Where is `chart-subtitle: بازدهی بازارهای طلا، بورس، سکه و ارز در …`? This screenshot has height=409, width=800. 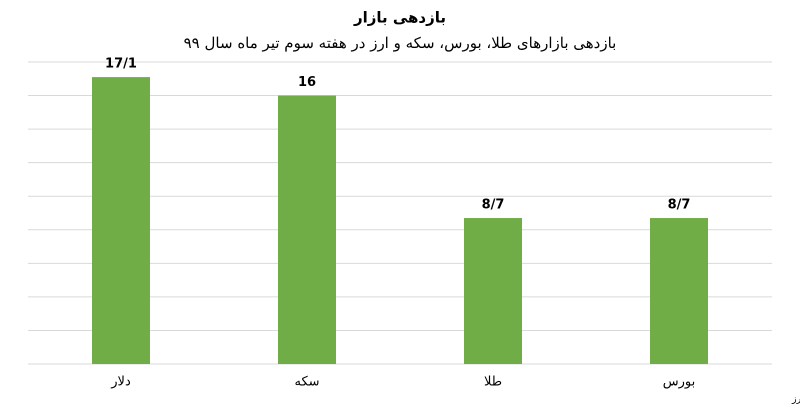 chart-subtitle: بازدهی بازارهای طلا، بورس، سکه و ارز در … is located at coordinates (400, 43).